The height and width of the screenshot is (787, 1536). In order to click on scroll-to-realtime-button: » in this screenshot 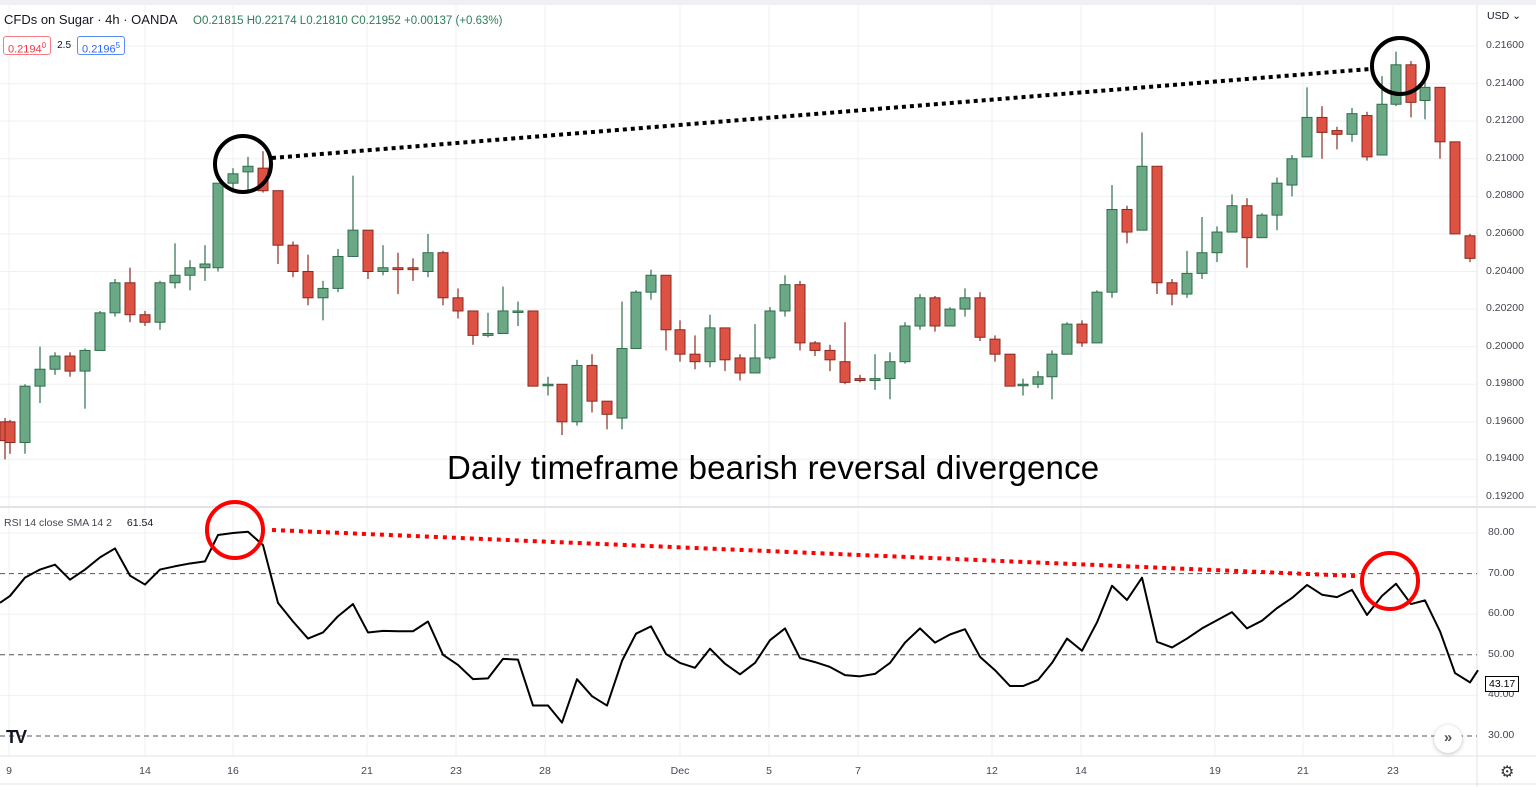, I will do `click(1448, 739)`.